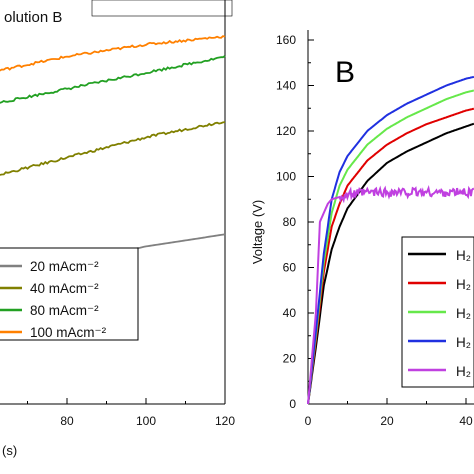 The width and height of the screenshot is (474, 474). I want to click on panel-b-y-tick-label: 120, so click(286, 131).